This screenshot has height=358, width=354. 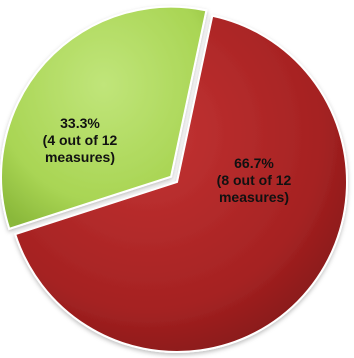 I want to click on slice-label-1: 33.3% (4 out of 12 measures), so click(x=80, y=140).